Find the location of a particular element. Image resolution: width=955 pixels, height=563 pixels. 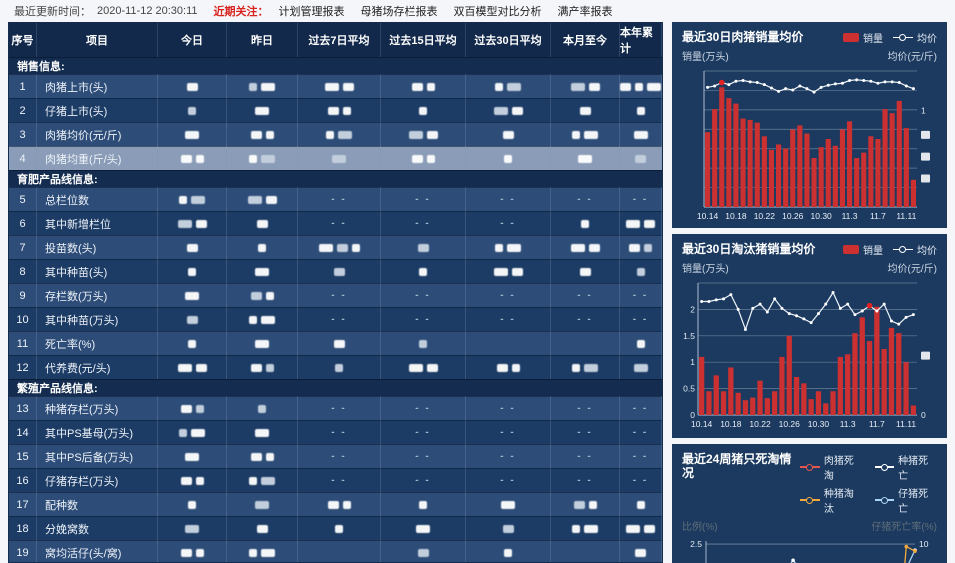

row-item-label: 窝均活仔(头/窝) is located at coordinates (97, 551).